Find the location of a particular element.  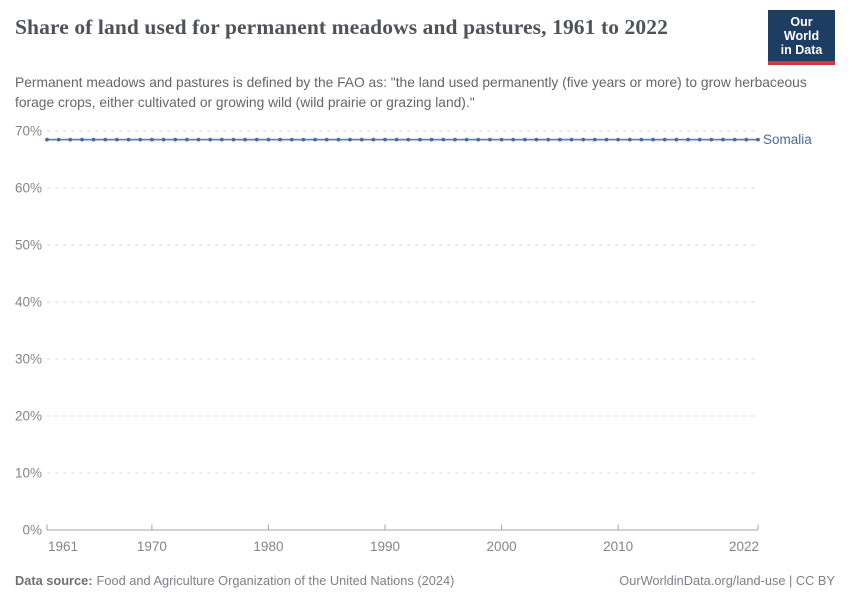

data-source-label: Data source: is located at coordinates (54, 580).